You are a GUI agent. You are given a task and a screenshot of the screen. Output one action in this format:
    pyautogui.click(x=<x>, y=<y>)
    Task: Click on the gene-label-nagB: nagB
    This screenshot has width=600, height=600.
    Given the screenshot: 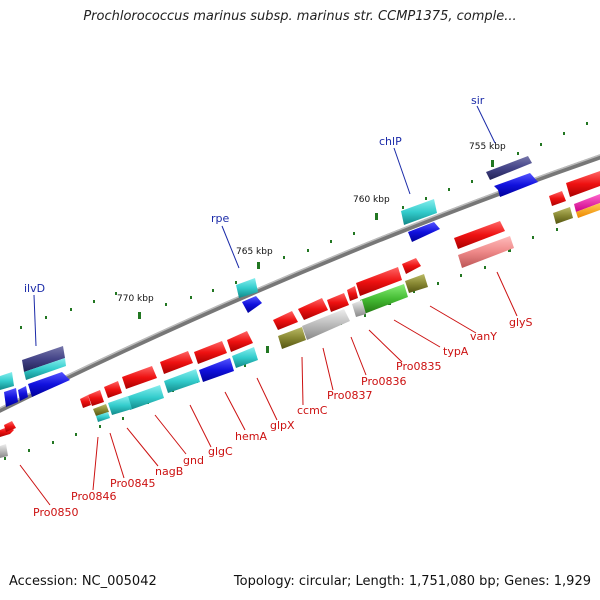 What is the action you would take?
    pyautogui.click(x=169, y=471)
    